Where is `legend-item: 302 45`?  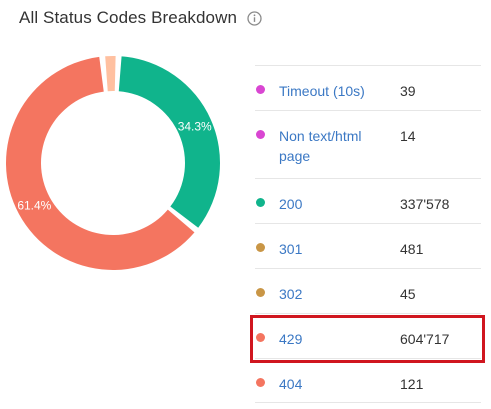
legend-item: 302 45 is located at coordinates (368, 290).